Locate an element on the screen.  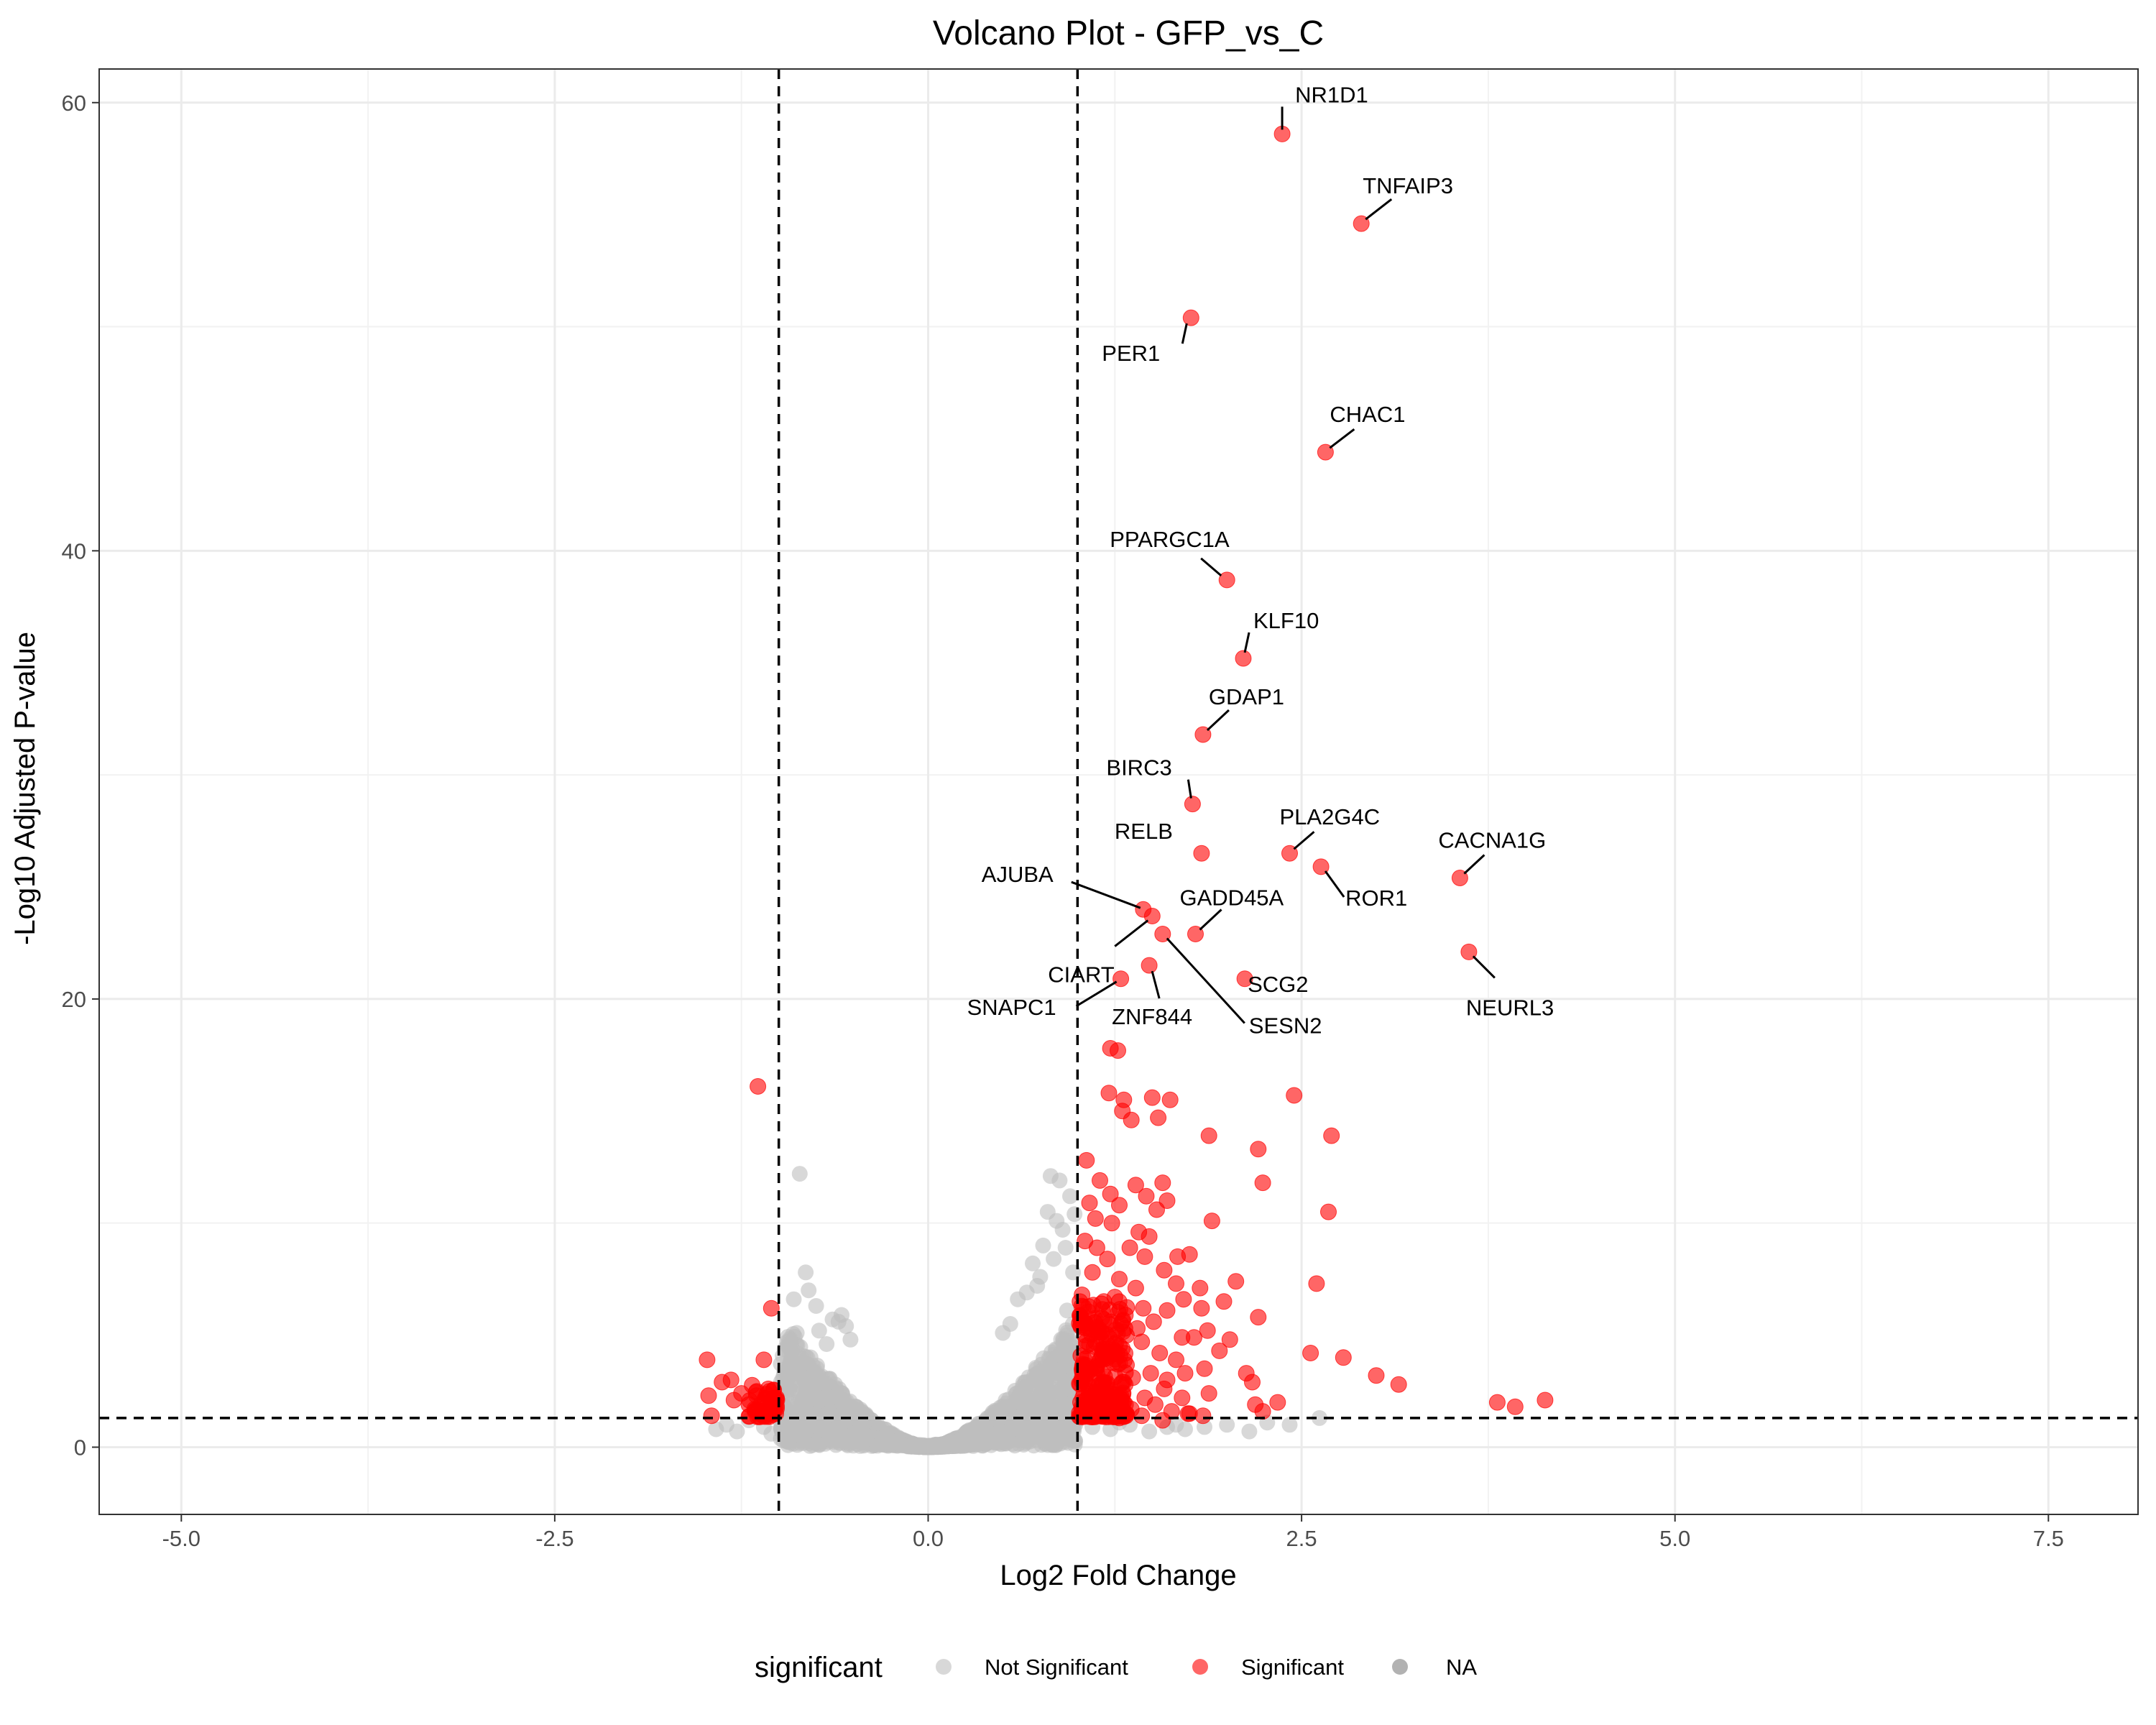
label-connector-neurl3 is located at coordinates (1484, 967).